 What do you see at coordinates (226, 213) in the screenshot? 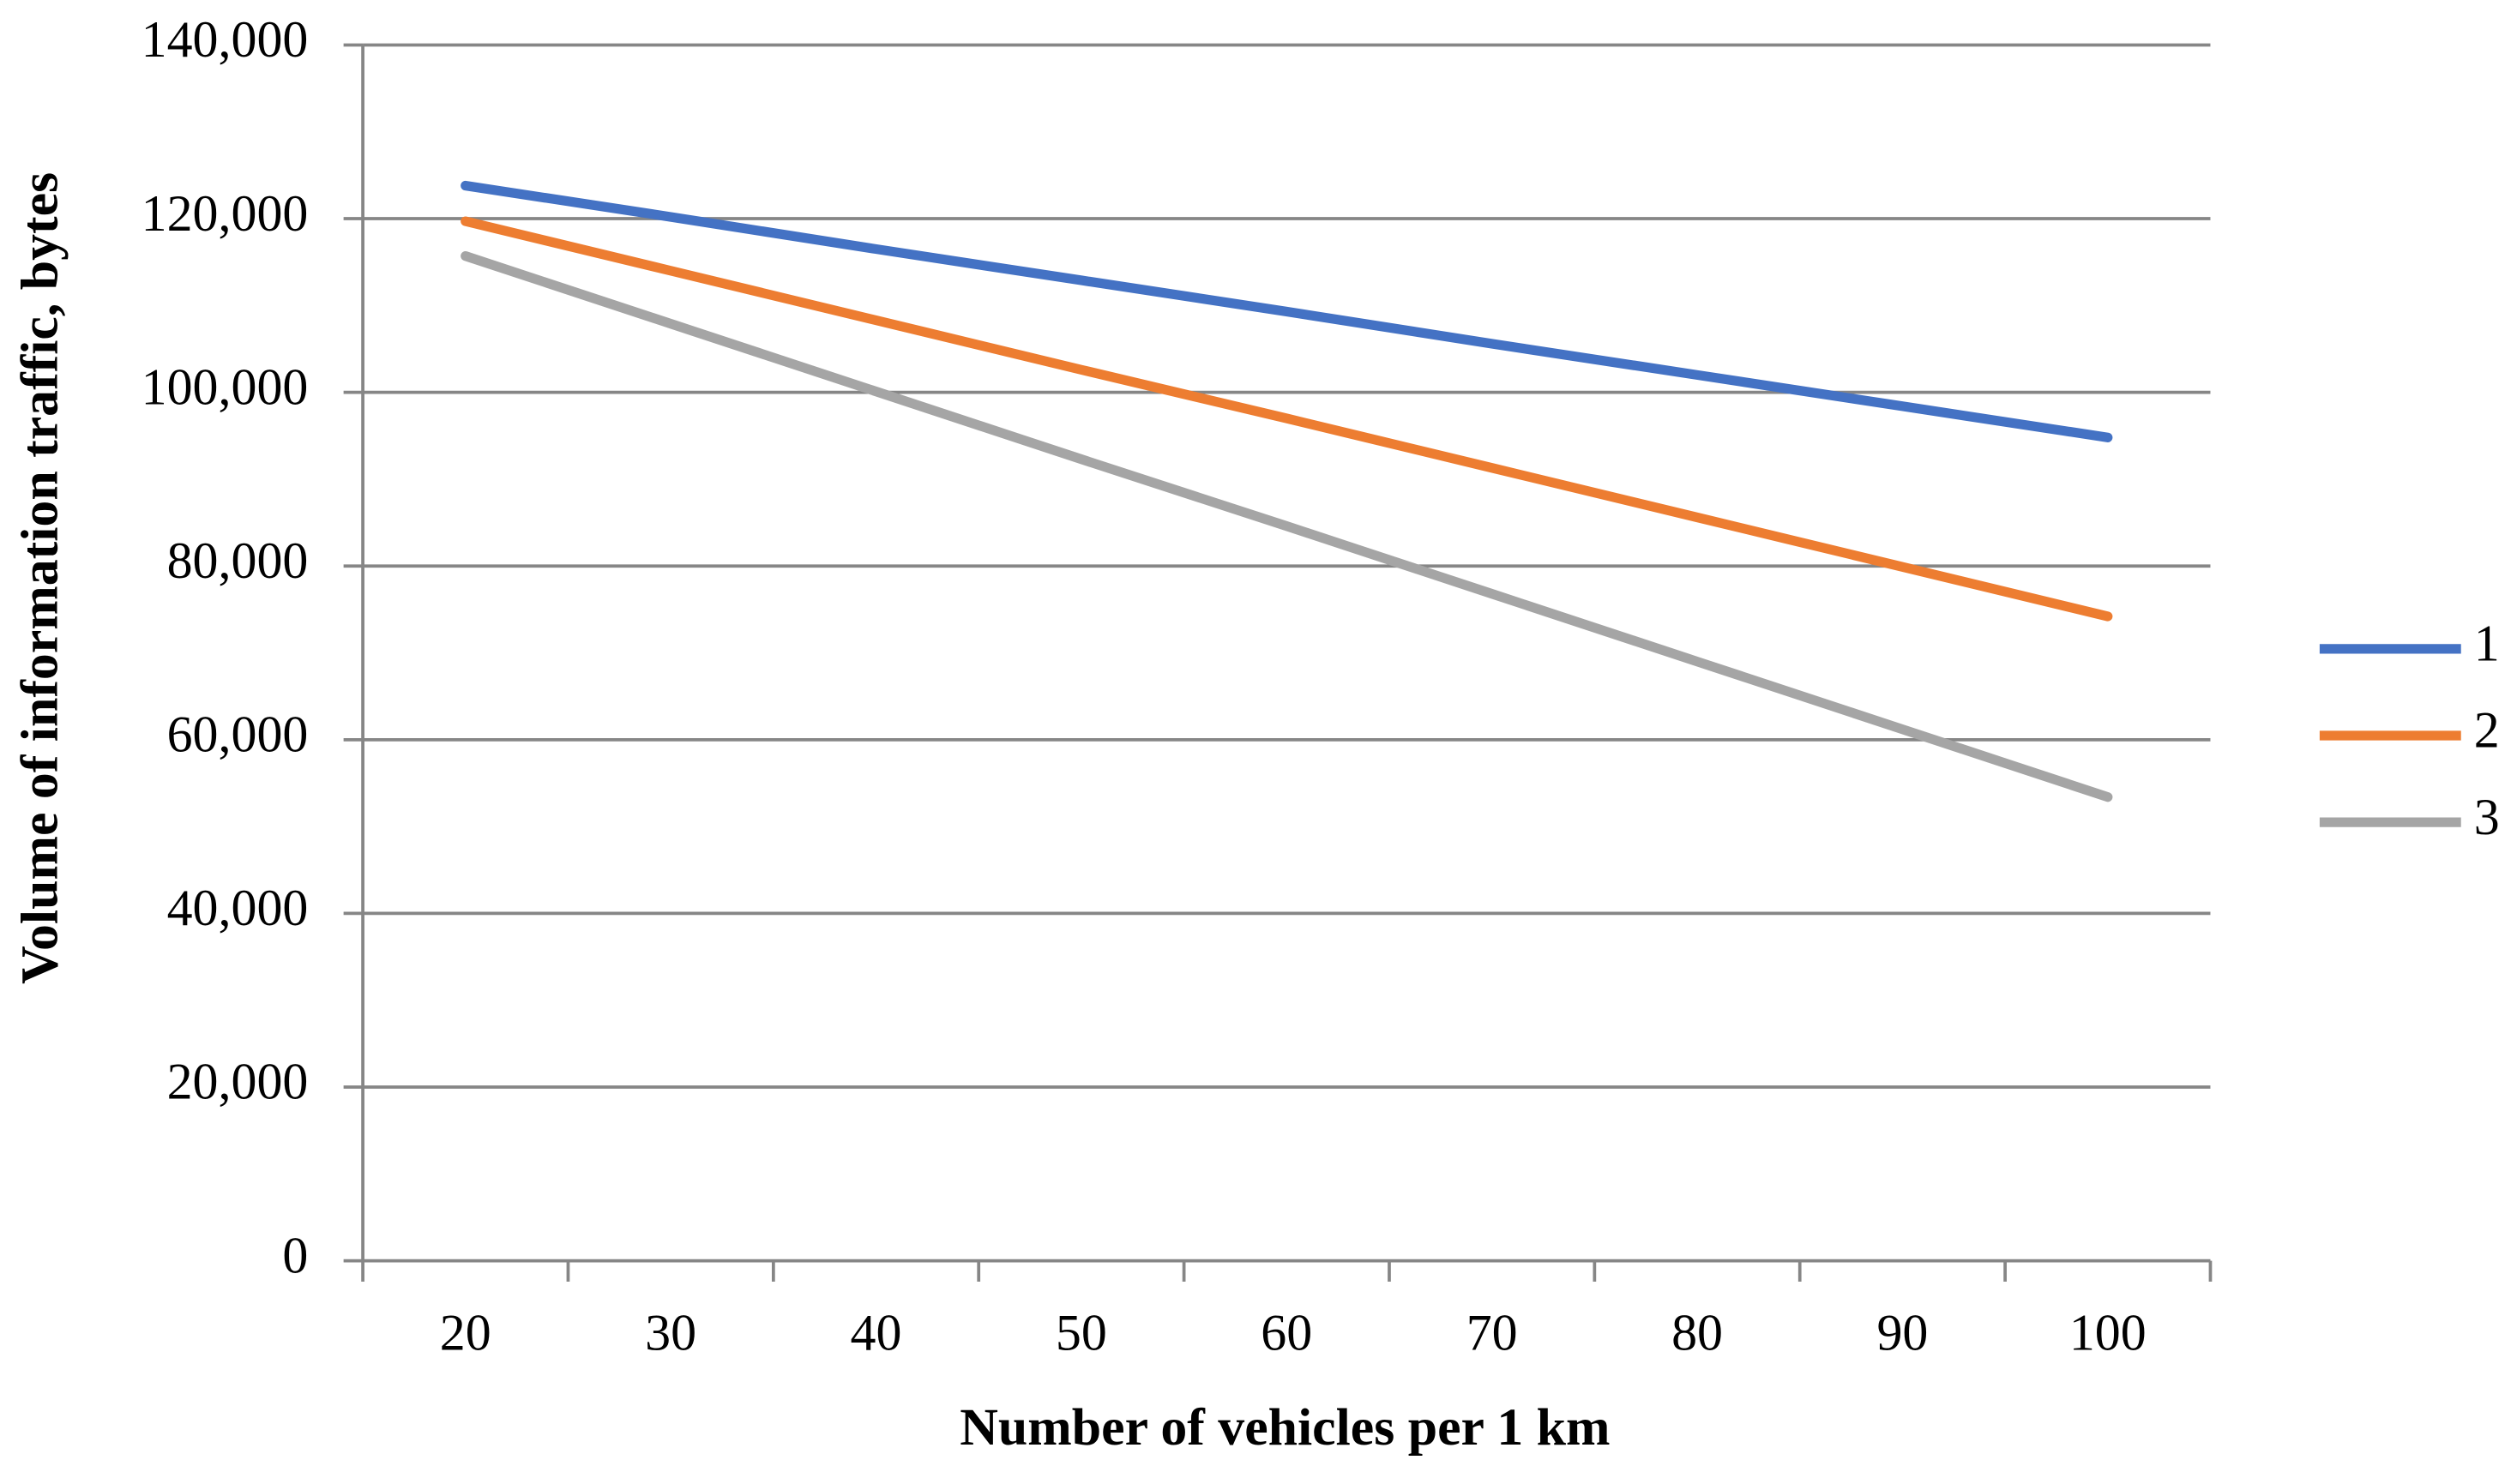
I see `y-tick-label: 120,000` at bounding box center [226, 213].